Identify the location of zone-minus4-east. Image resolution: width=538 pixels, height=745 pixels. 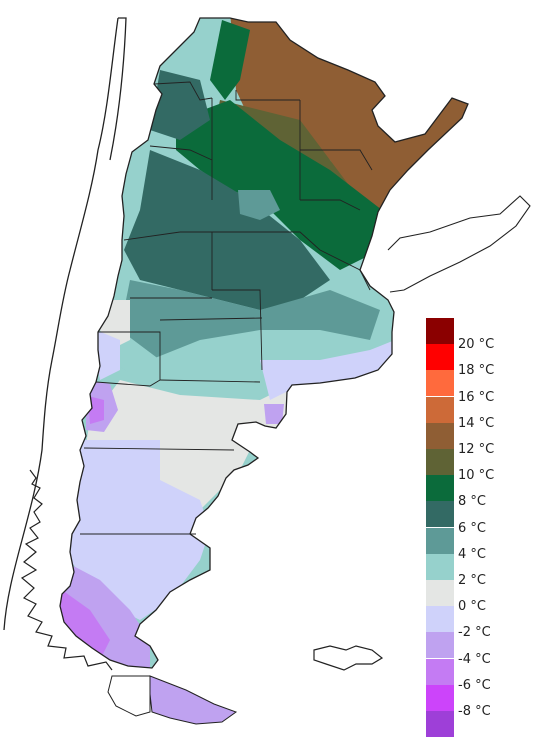
(274, 414).